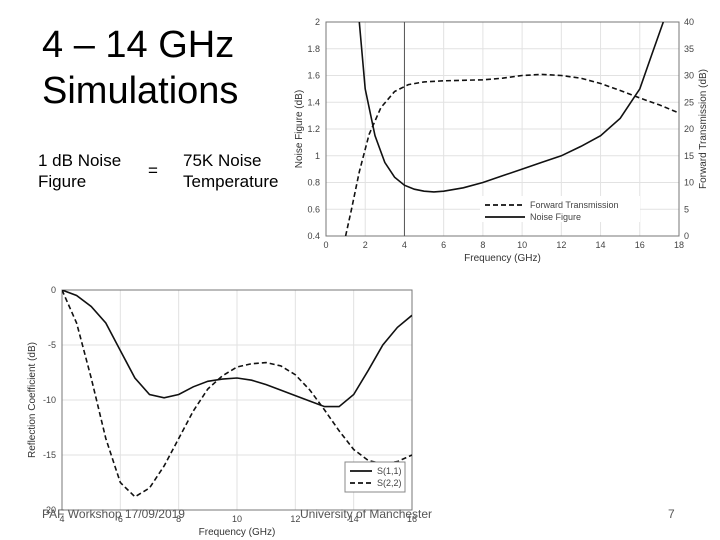 The width and height of the screenshot is (720, 540). What do you see at coordinates (703, 129) in the screenshot?
I see `nf-y2-axis-label: Forward Transmission (dB)` at bounding box center [703, 129].